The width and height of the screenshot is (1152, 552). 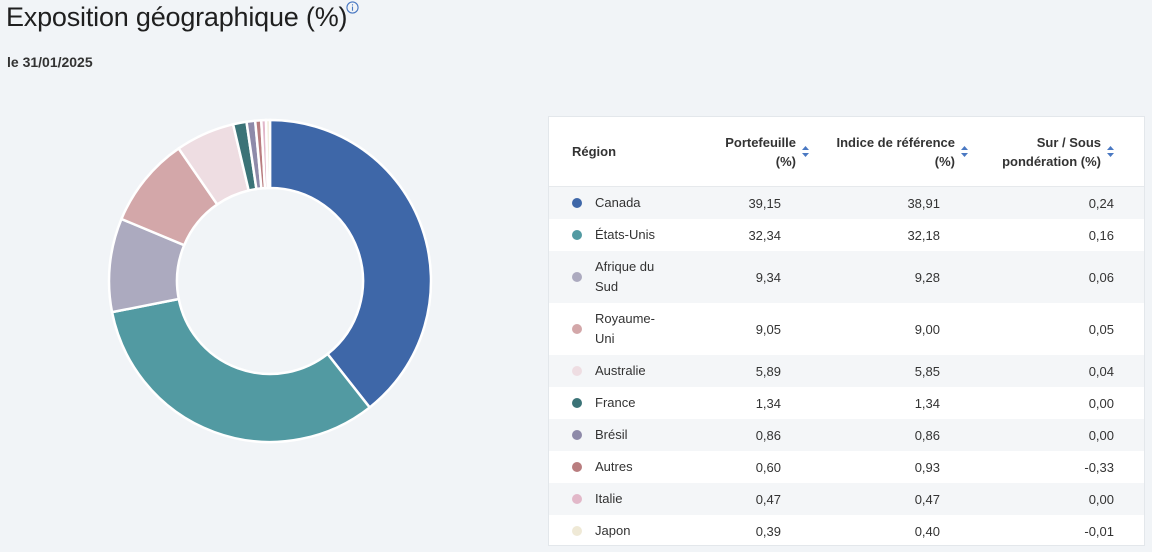 I want to click on index-value: 5,85, so click(x=927, y=371).